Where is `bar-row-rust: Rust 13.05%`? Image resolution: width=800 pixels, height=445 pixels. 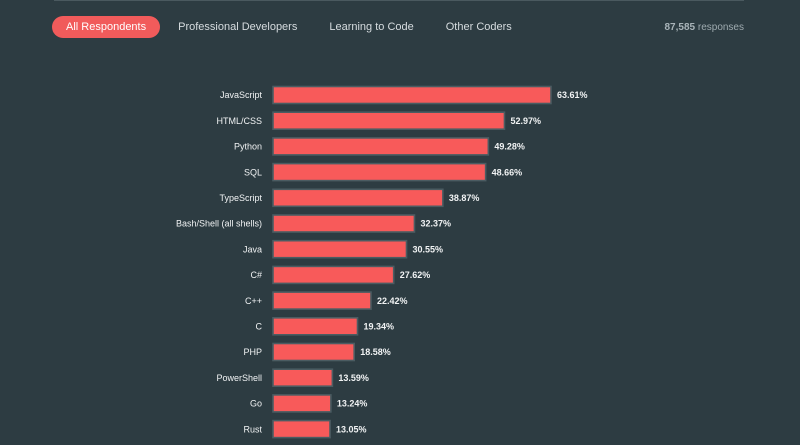 bar-row-rust: Rust 13.05% is located at coordinates (305, 429).